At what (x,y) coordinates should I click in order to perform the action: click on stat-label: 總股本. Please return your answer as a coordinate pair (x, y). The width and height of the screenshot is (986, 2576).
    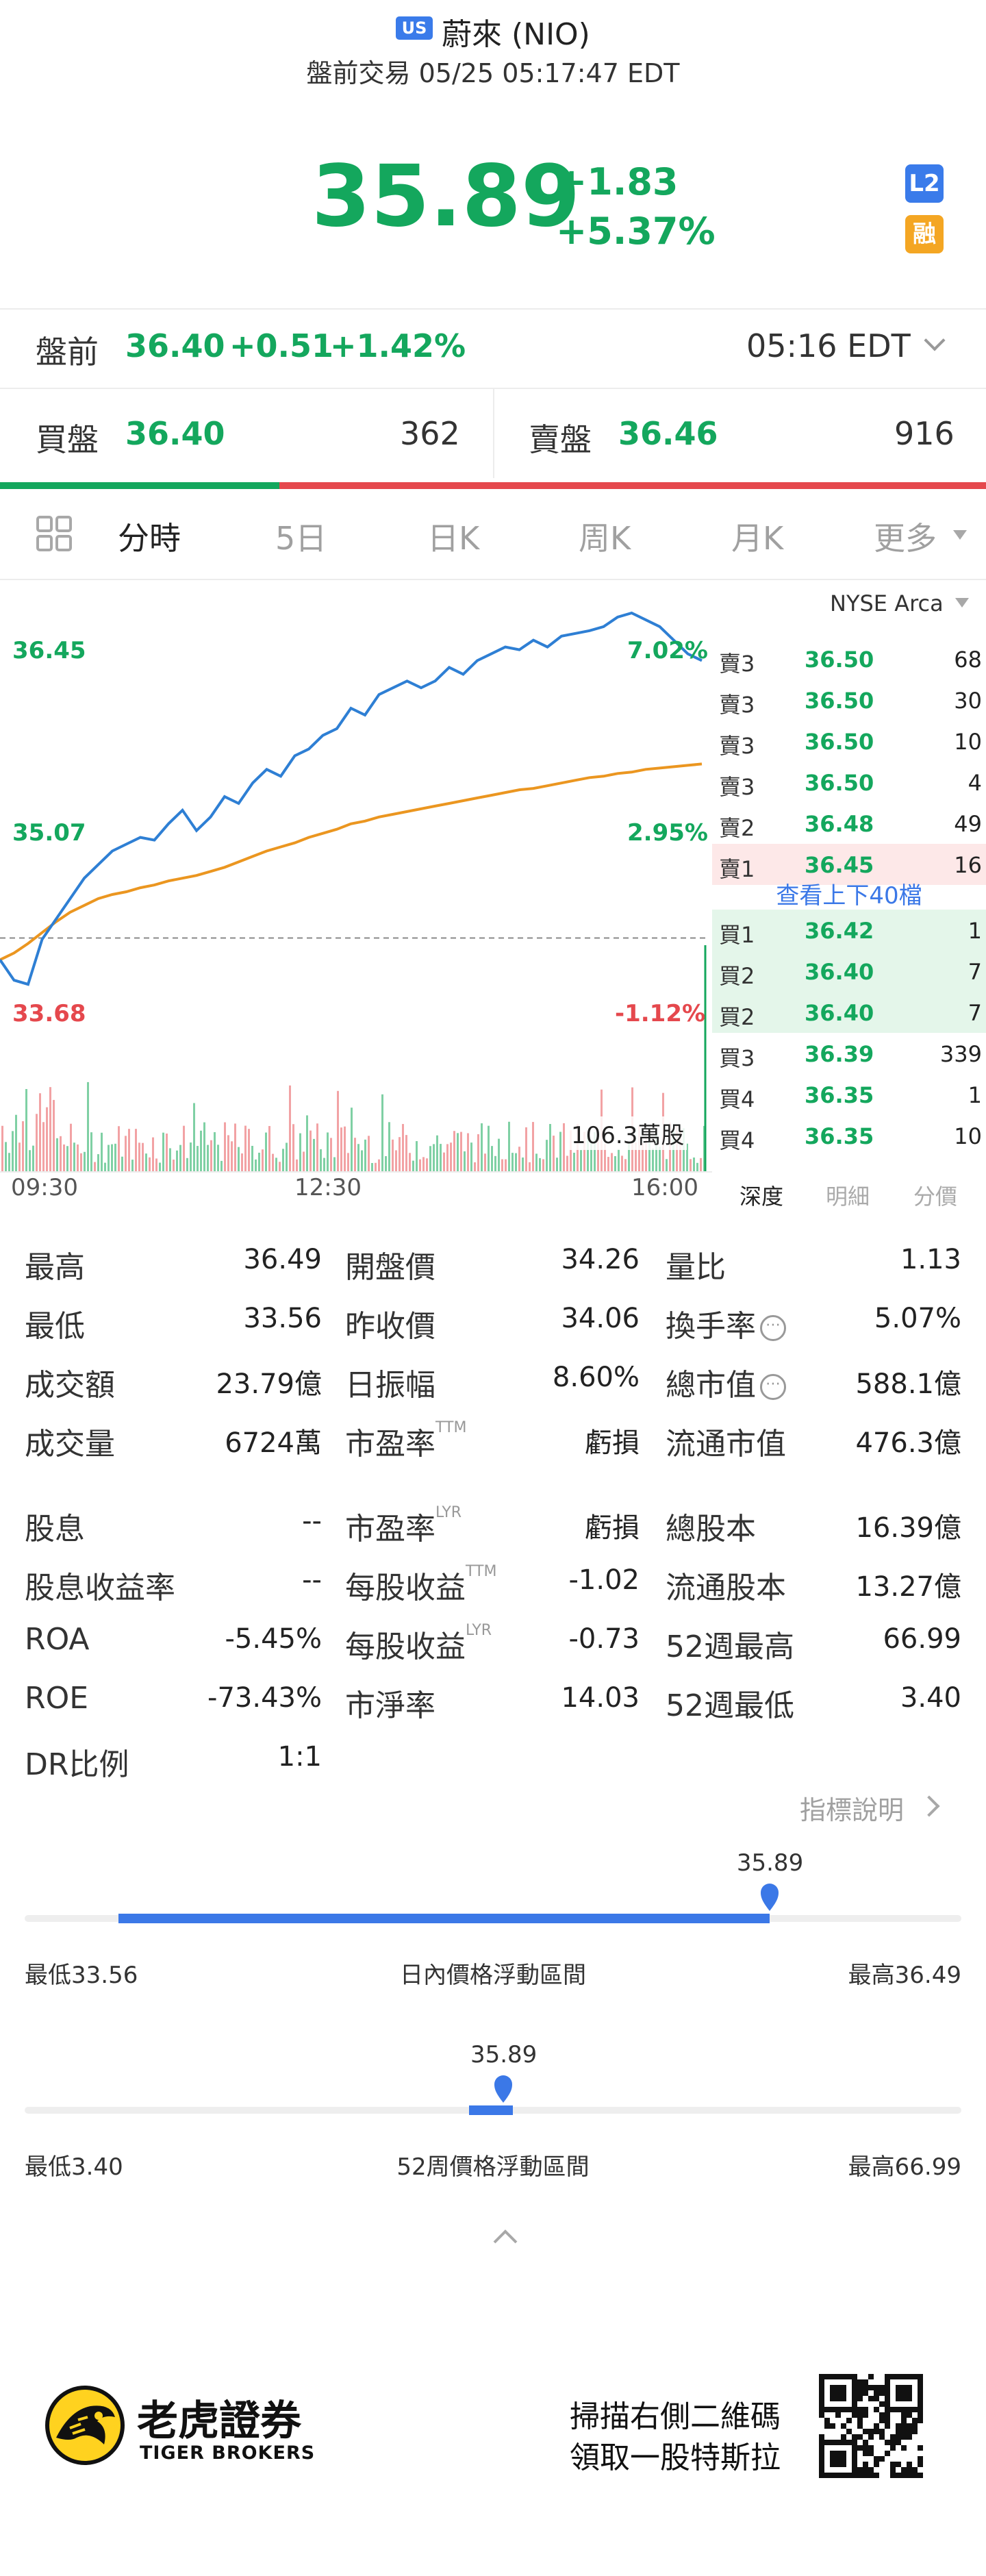
    Looking at the image, I should click on (711, 1529).